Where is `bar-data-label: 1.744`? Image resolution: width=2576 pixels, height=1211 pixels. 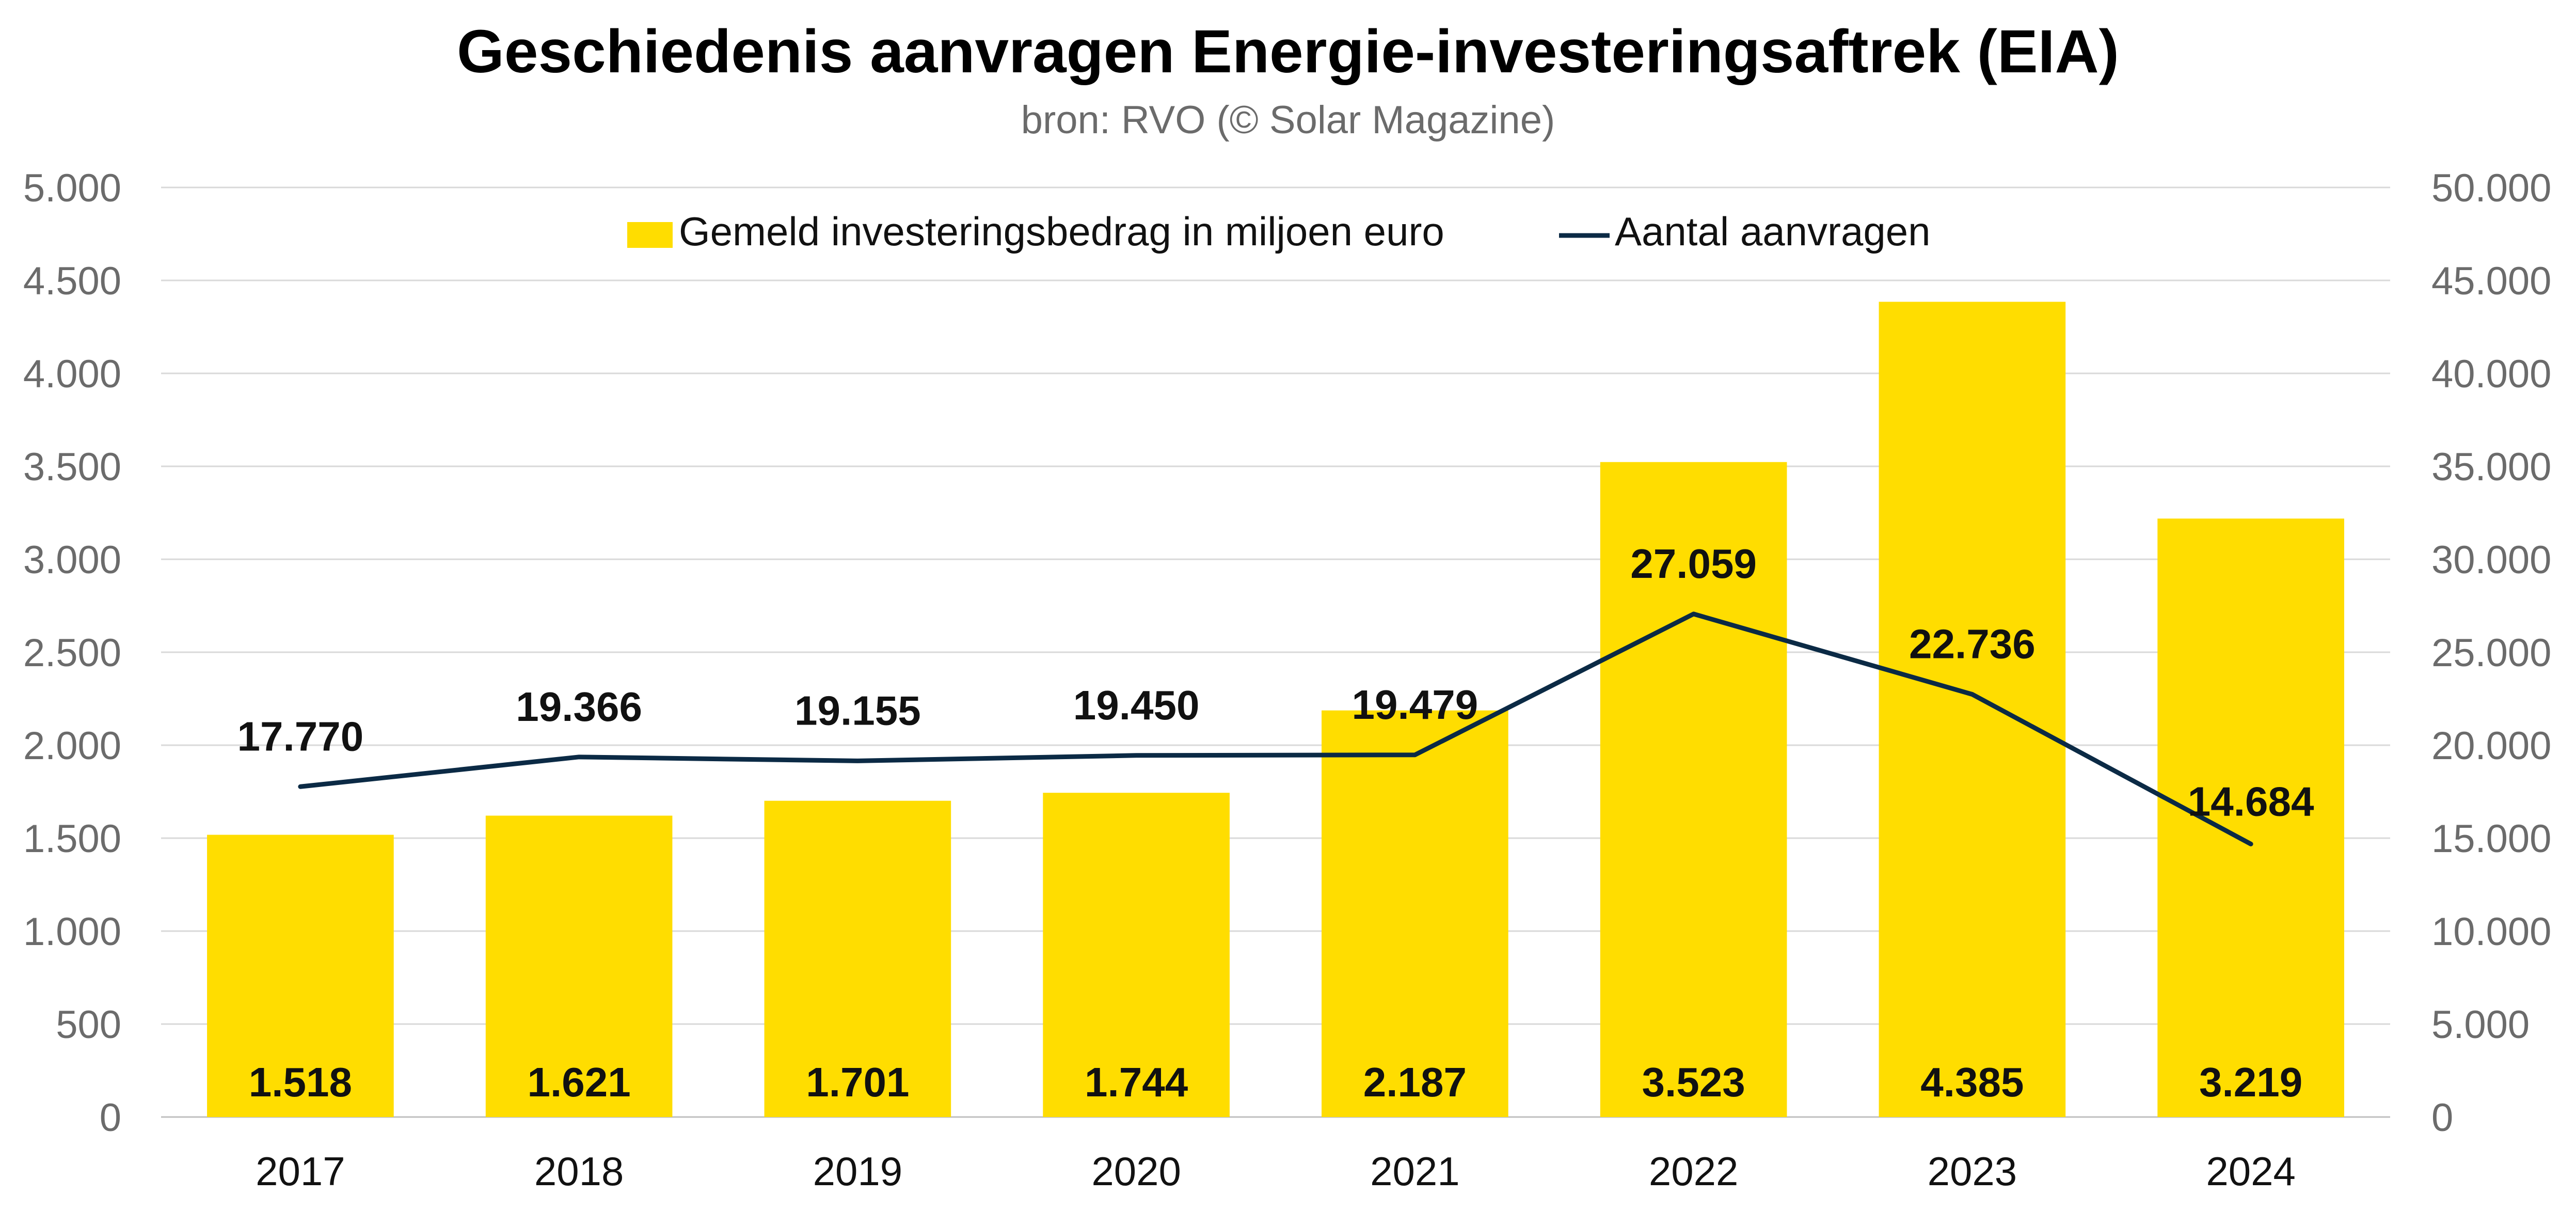
bar-data-label: 1.744 is located at coordinates (1136, 1082).